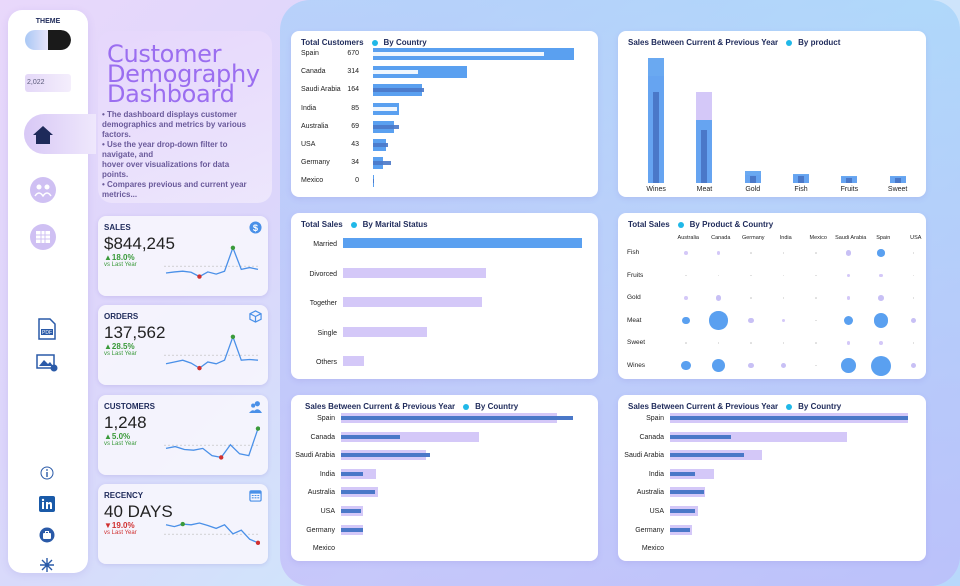  I want to click on info-icon, so click(47, 473).